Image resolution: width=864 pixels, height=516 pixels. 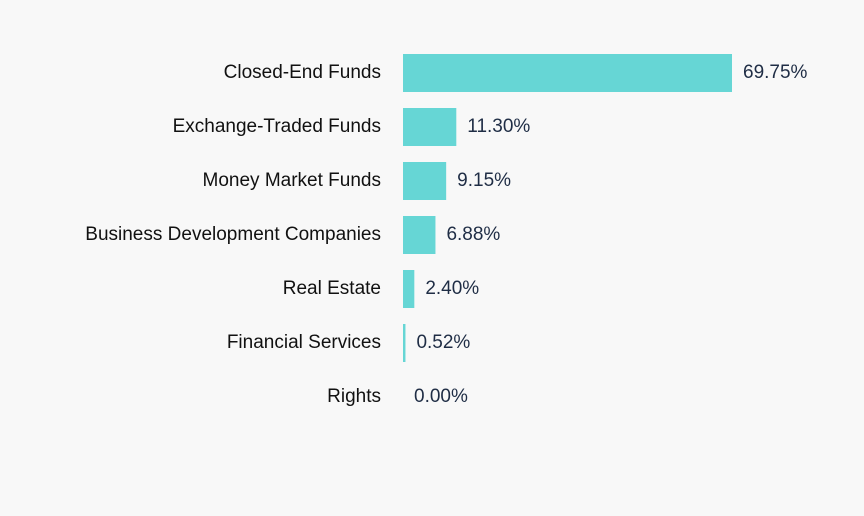 What do you see at coordinates (441, 396) in the screenshot?
I see `value-label: 0.00%` at bounding box center [441, 396].